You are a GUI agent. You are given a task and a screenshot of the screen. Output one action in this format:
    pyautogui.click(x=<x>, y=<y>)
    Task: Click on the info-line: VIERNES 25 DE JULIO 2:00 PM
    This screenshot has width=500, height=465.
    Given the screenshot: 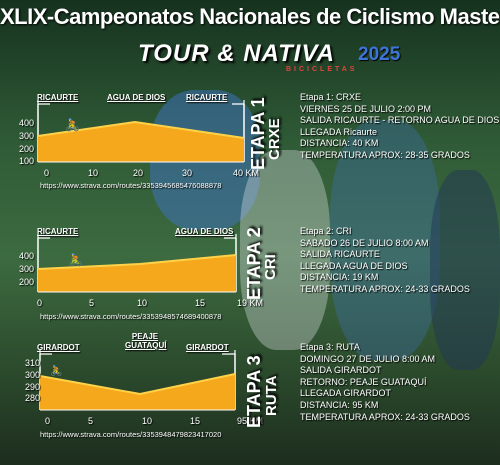 What is the action you would take?
    pyautogui.click(x=366, y=108)
    